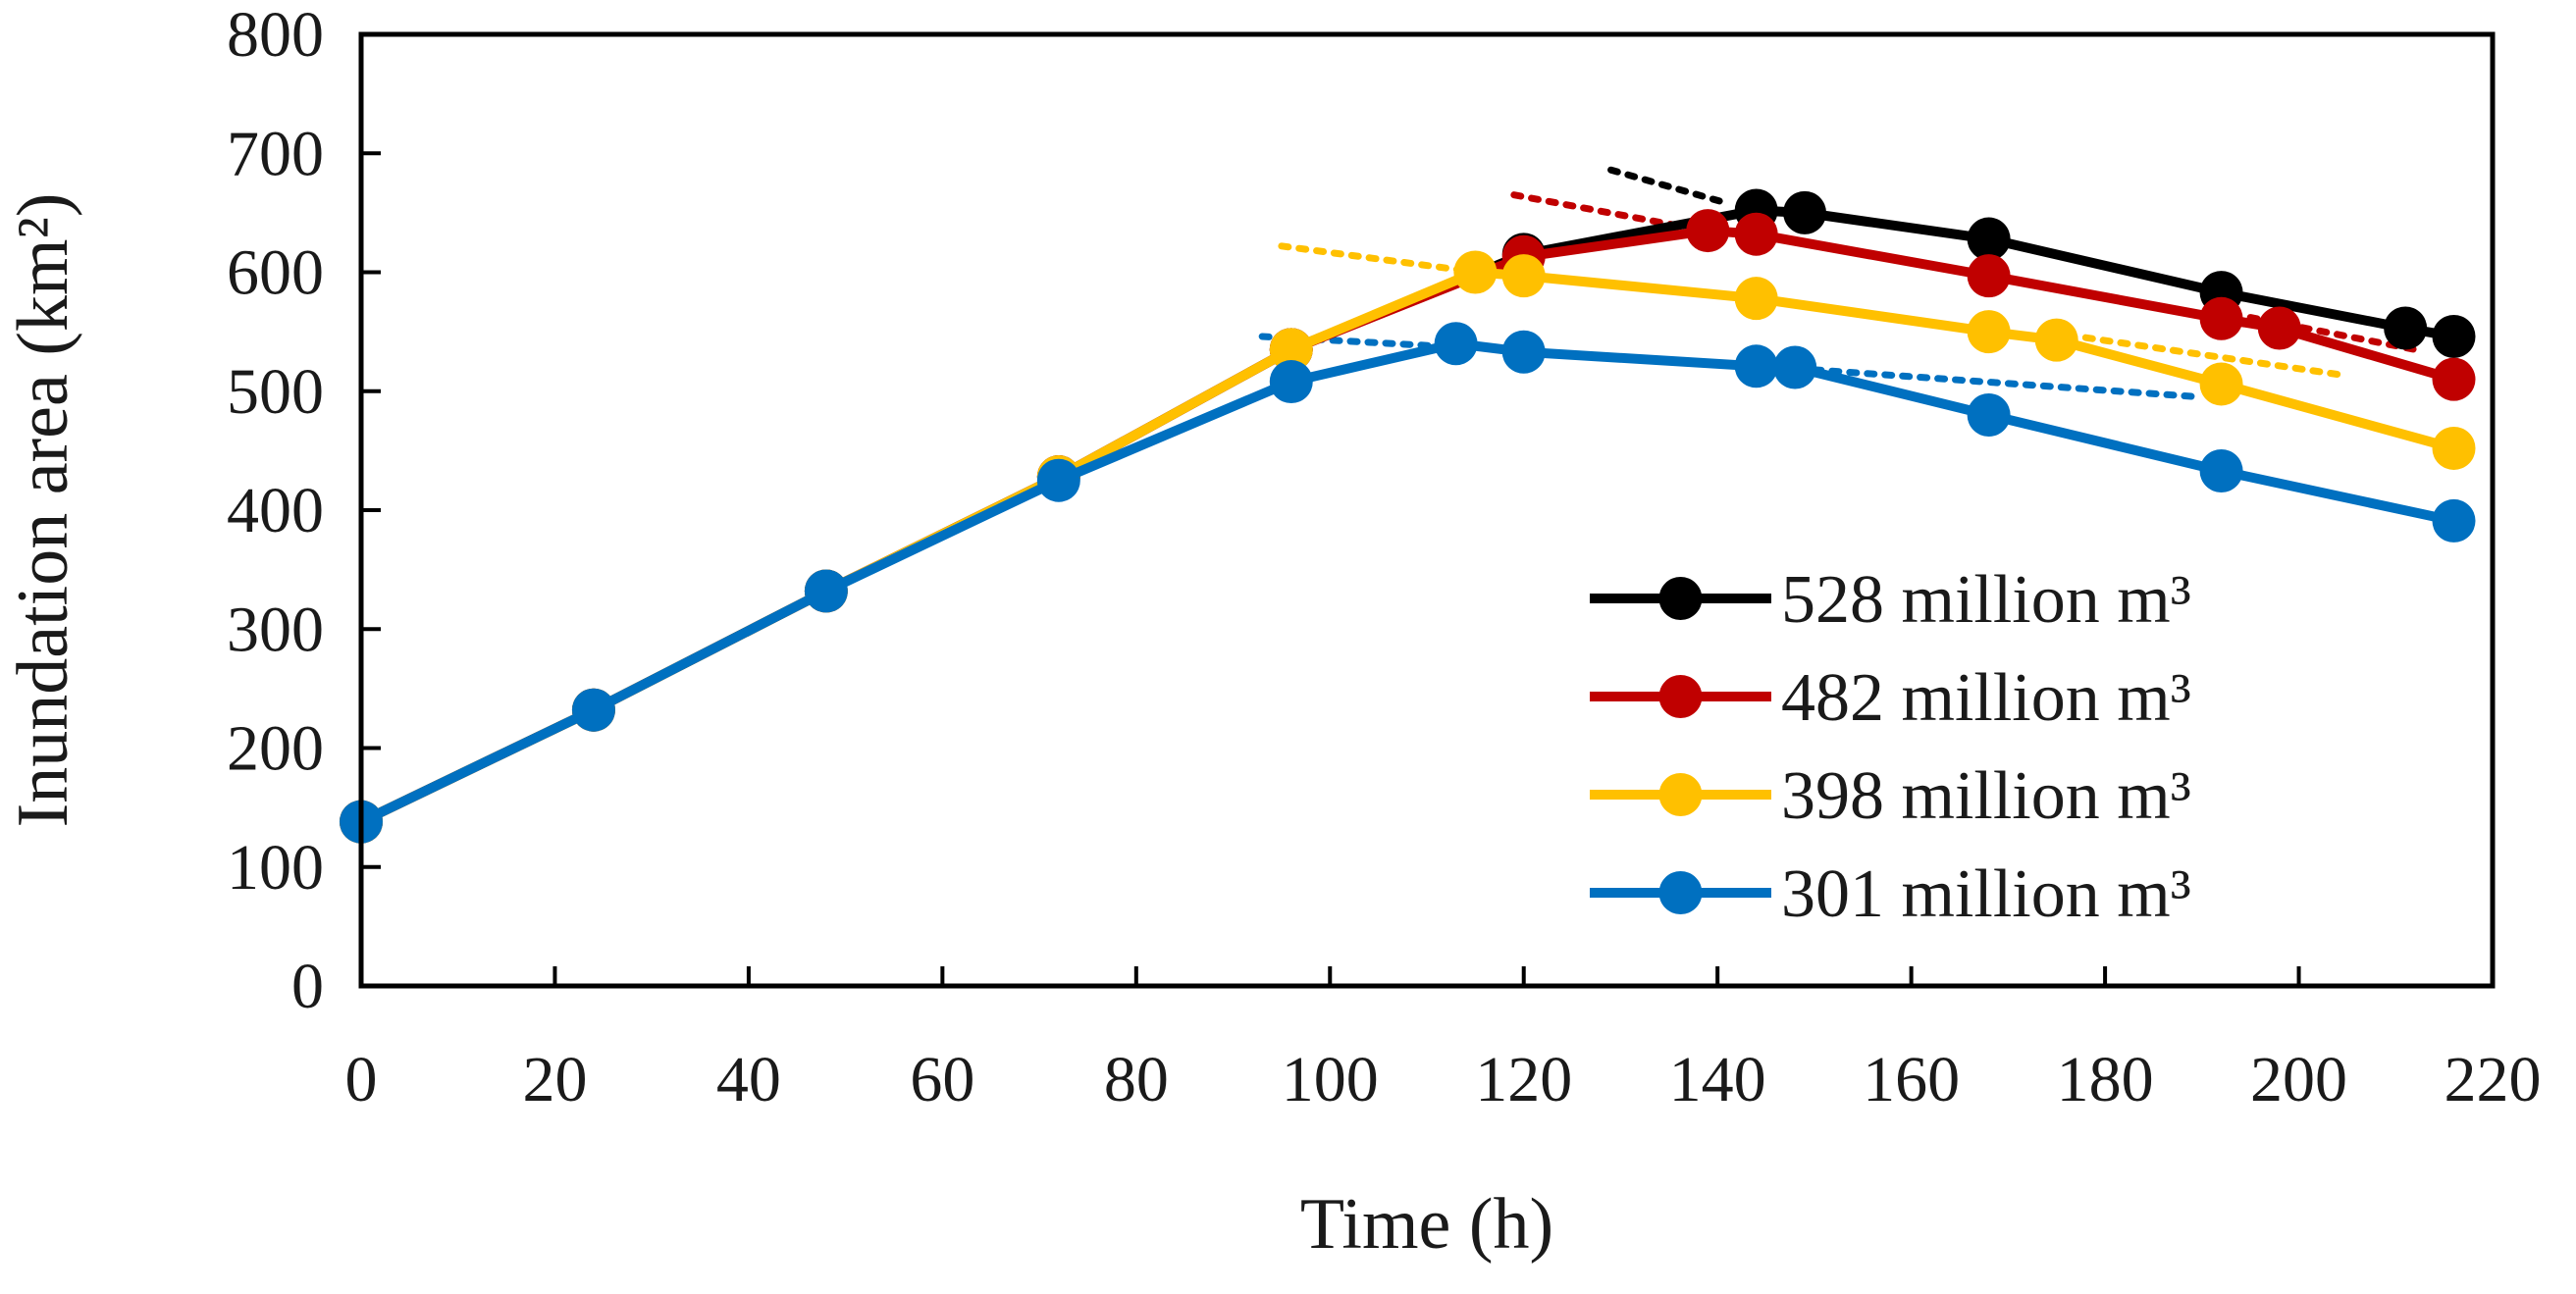 This screenshot has height=1294, width=2576. What do you see at coordinates (275, 749) in the screenshot?
I see `y-tick-label: 200` at bounding box center [275, 749].